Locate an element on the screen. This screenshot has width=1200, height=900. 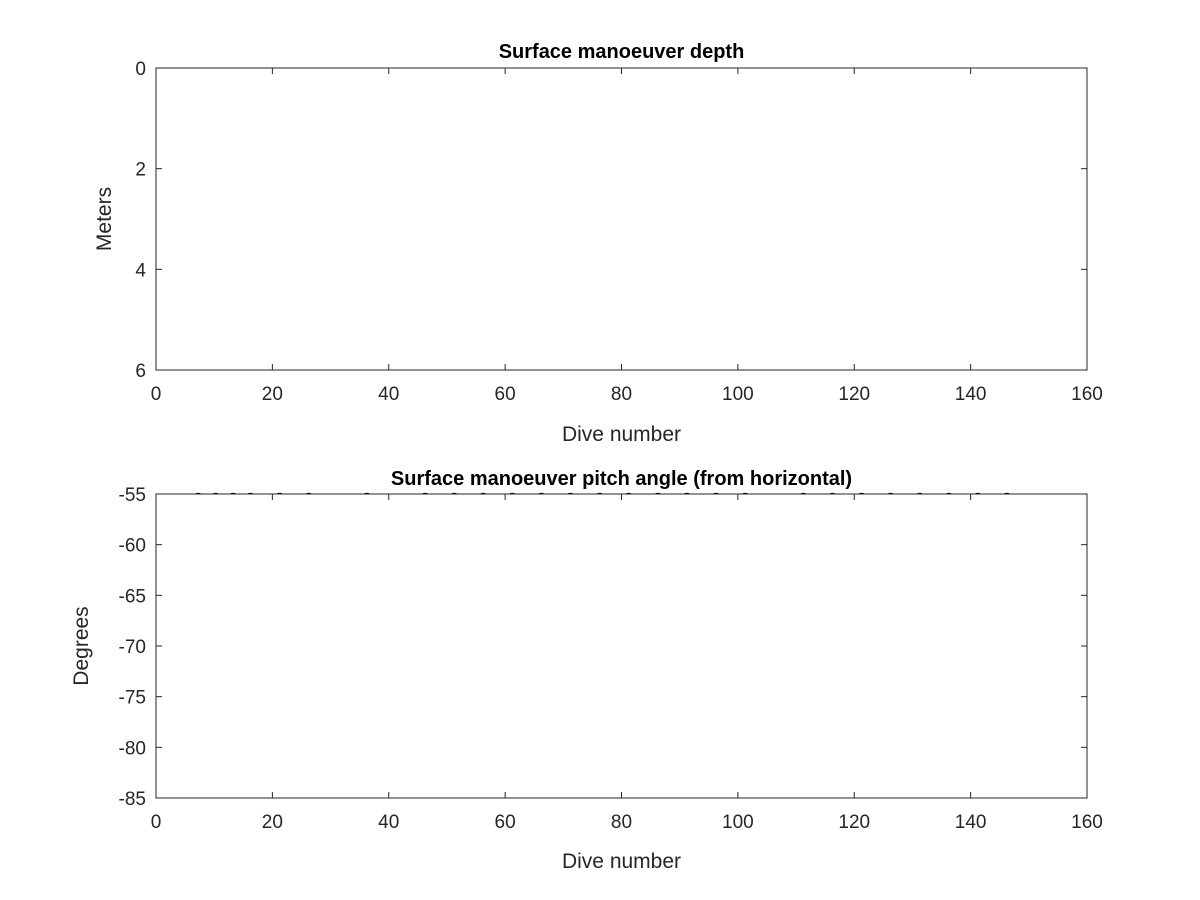
y-tick-label: 2 is located at coordinates (140, 170).